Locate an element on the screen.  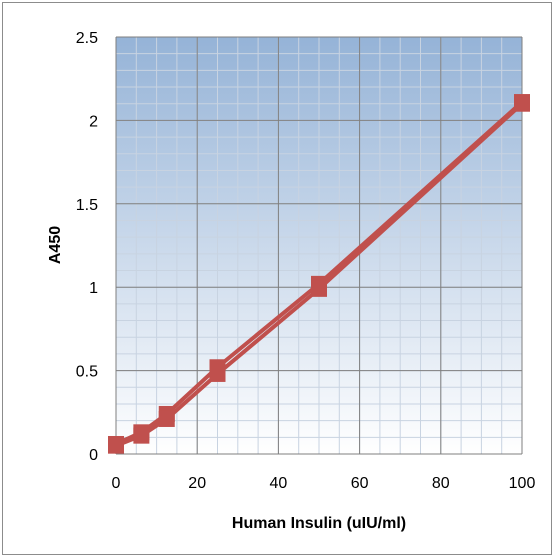
y-tick-label: 1 is located at coordinates (93, 288).